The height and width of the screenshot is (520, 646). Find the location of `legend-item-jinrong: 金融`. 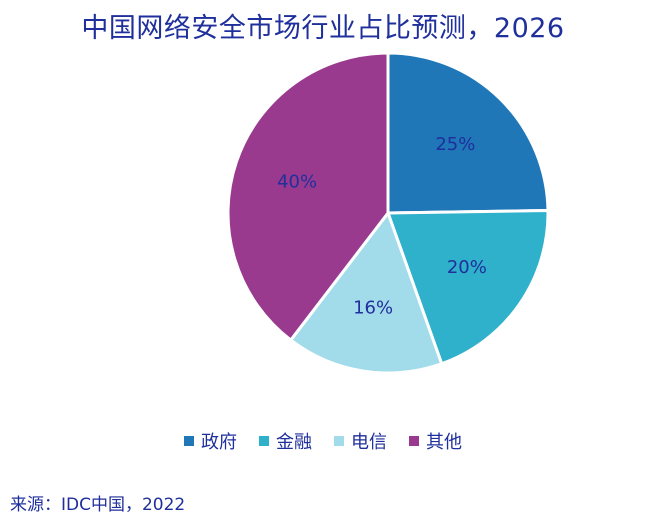

legend-item-jinrong: 金融 is located at coordinates (285, 441).